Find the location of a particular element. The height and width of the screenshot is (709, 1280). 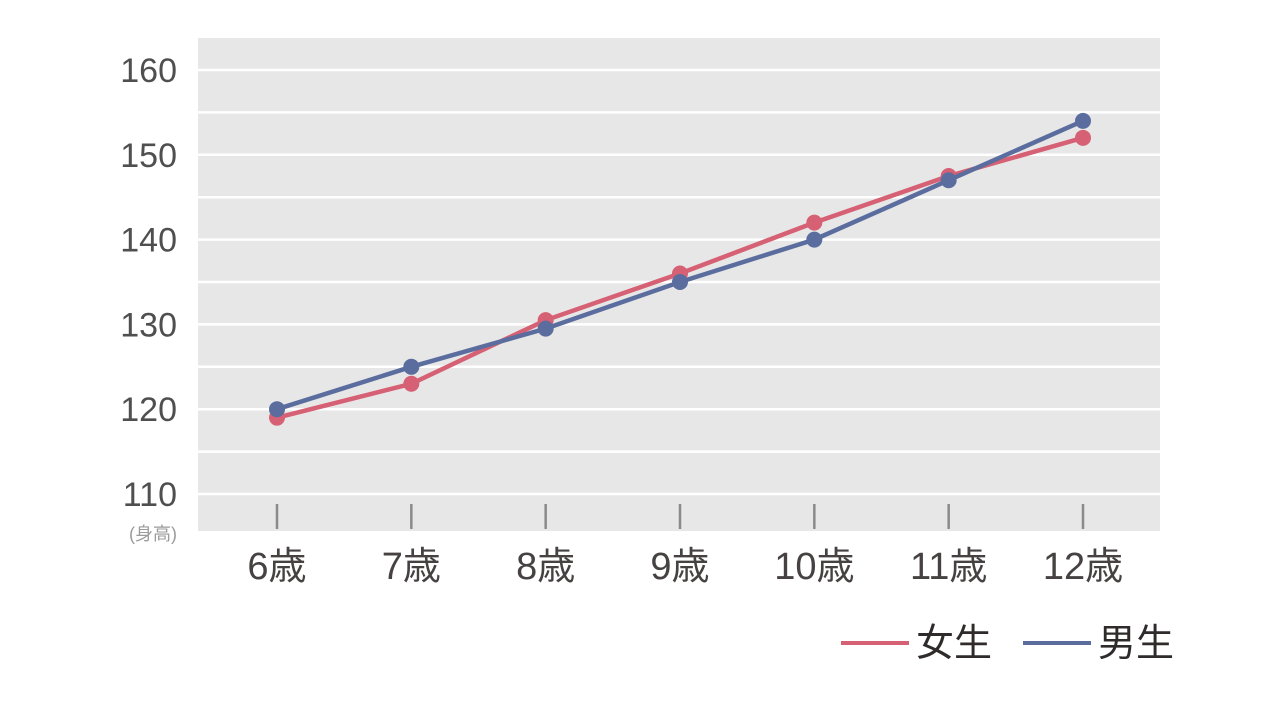

data-point-女生-12歳 is located at coordinates (1083, 137).